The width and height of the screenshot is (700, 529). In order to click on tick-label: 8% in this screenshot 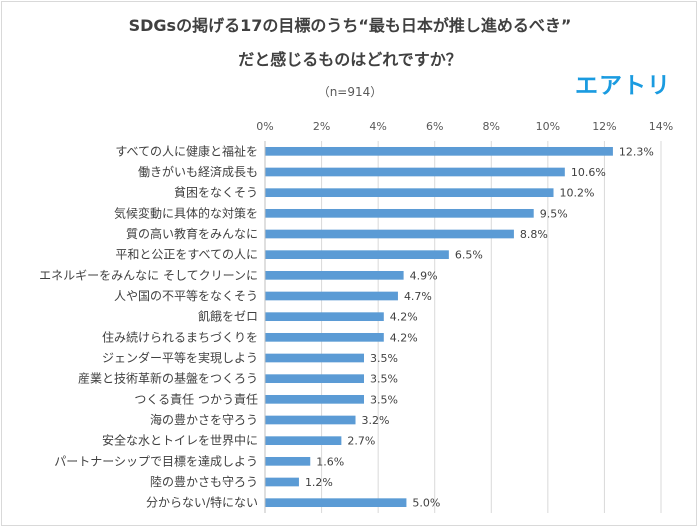, I will do `click(491, 126)`.